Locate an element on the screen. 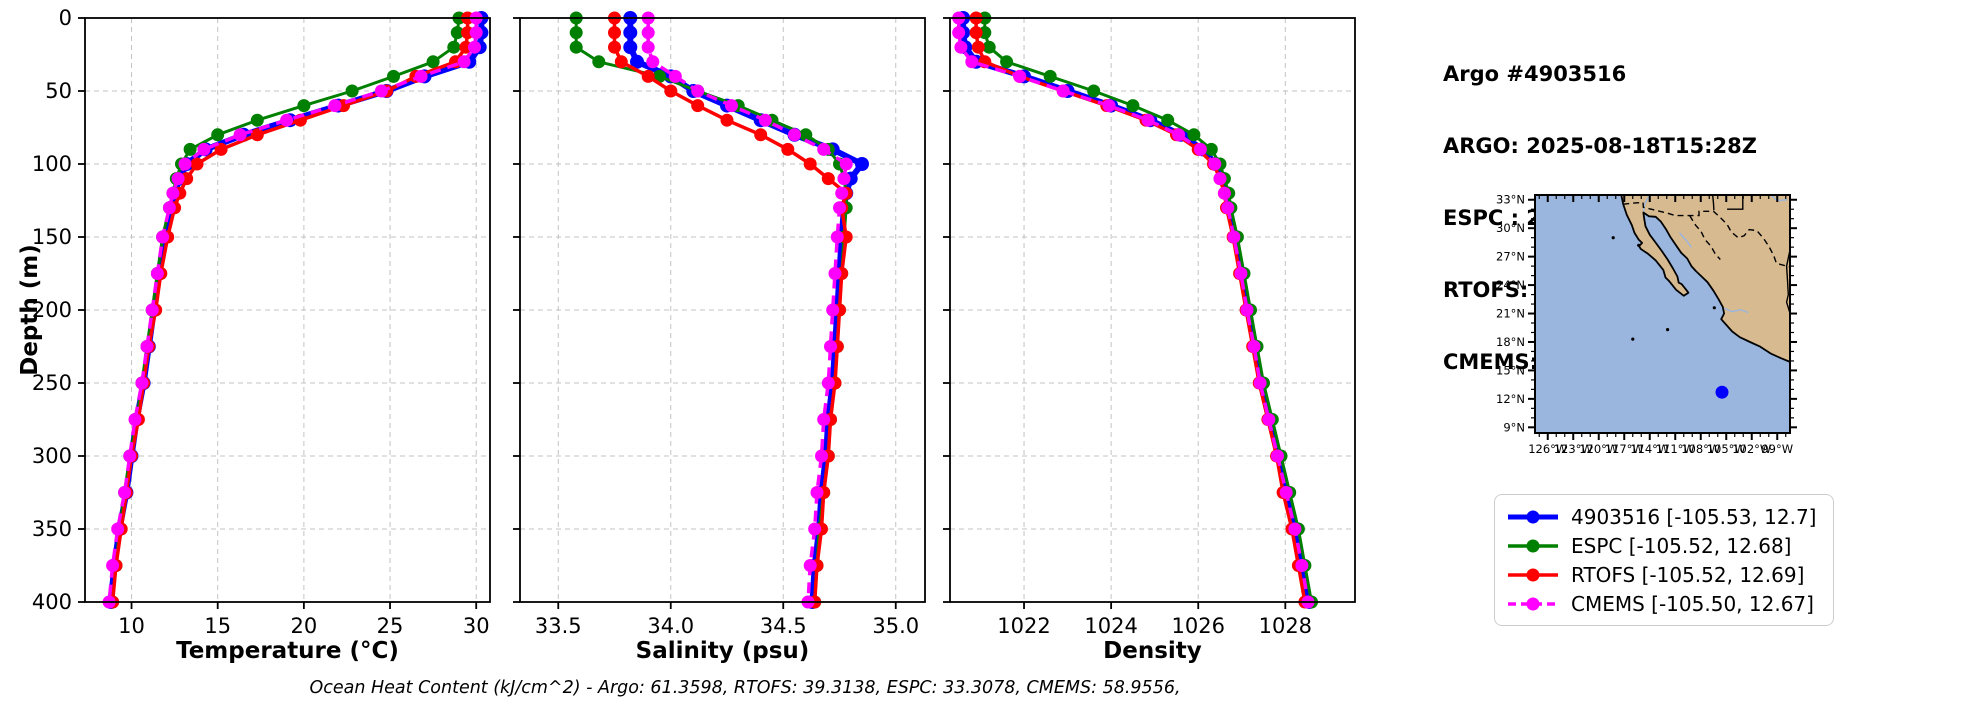 The height and width of the screenshot is (712, 1967). argo-timestamp: ARGO: 2025-08-18T15:28Z is located at coordinates (1600, 146).